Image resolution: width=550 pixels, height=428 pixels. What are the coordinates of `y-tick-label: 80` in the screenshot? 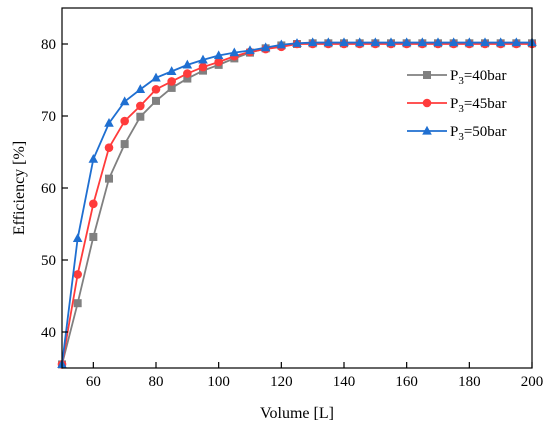 It's located at (48, 45).